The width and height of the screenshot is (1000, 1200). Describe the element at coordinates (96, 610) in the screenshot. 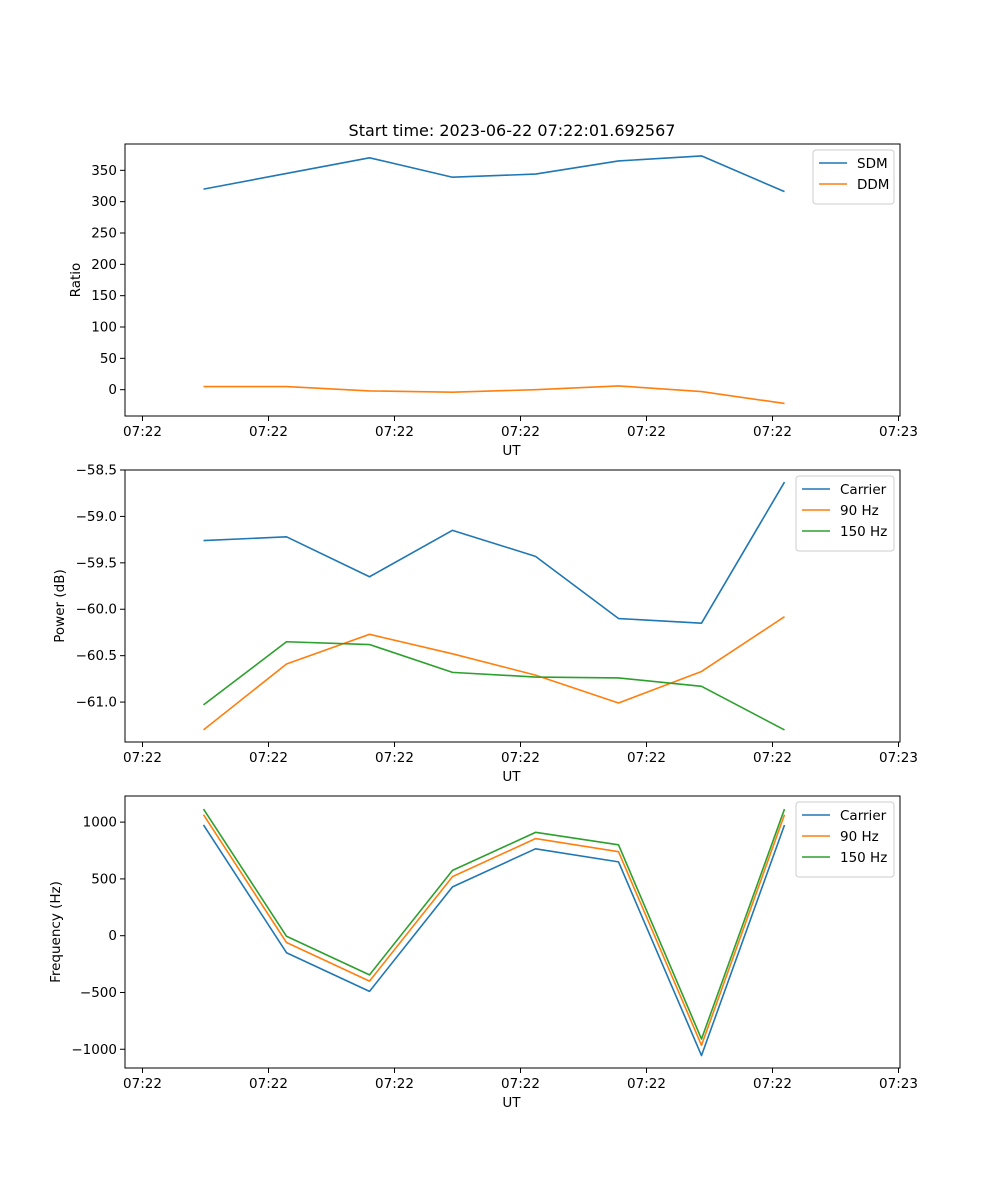

I see `y-tick-label: −60.0` at that location.